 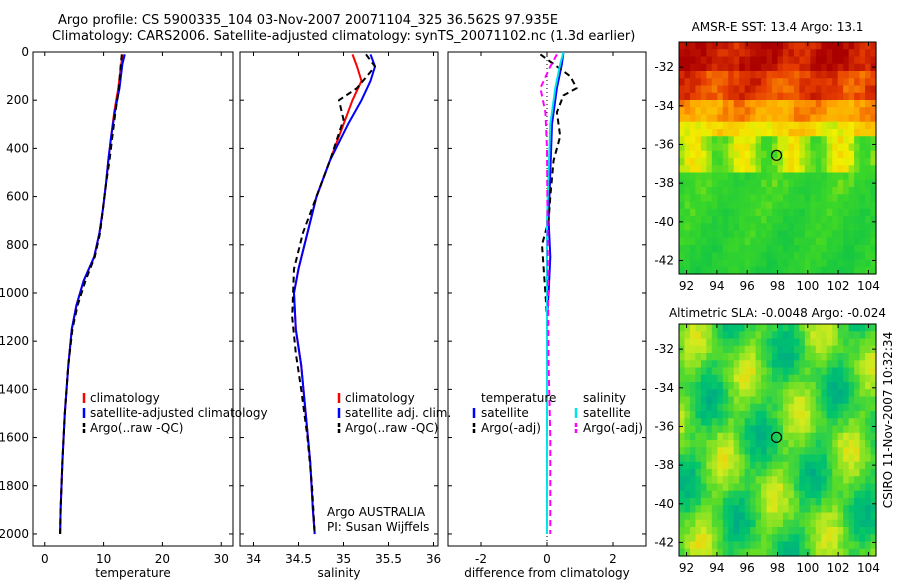 What do you see at coordinates (664, 183) in the screenshot?
I see `sst-map-ytick-label: -38` at bounding box center [664, 183].